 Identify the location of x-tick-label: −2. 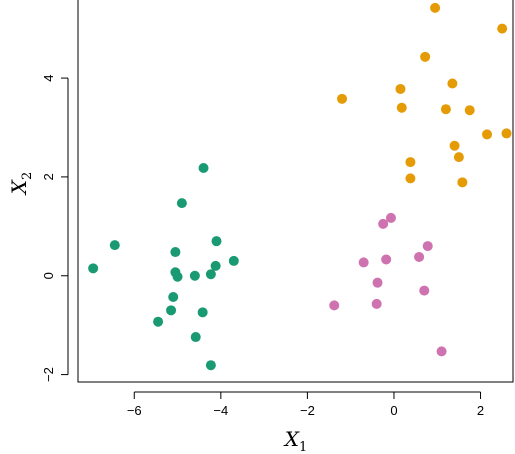
(307, 410).